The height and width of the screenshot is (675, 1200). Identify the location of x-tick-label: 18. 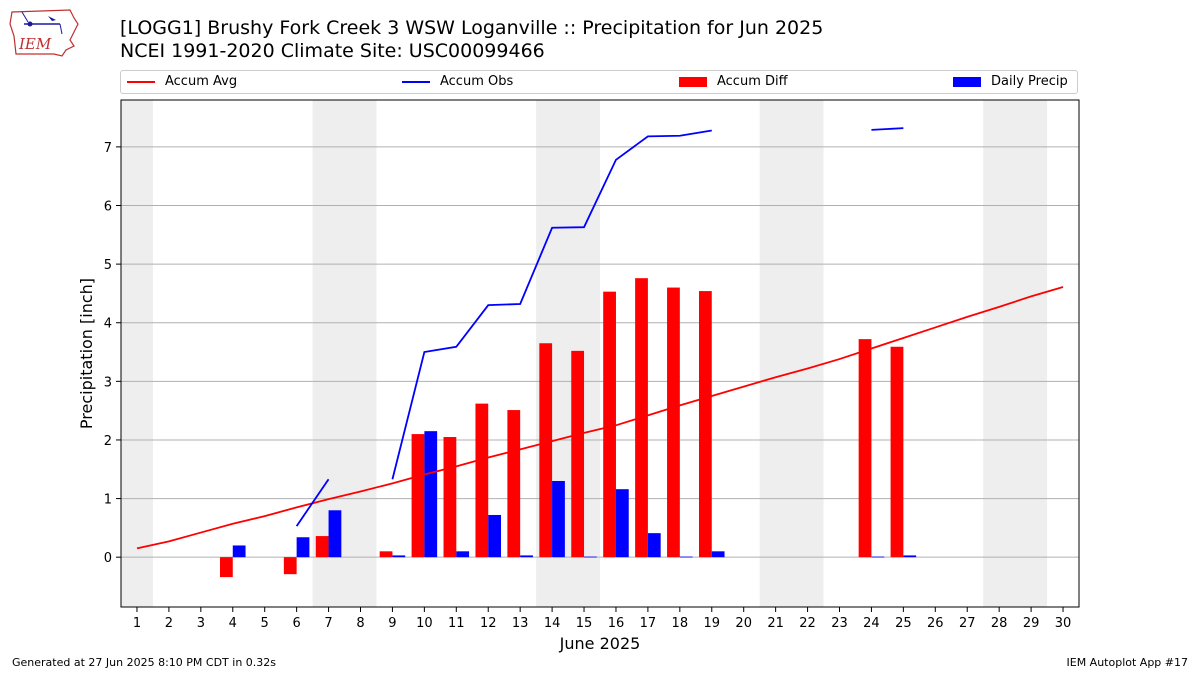
(680, 623).